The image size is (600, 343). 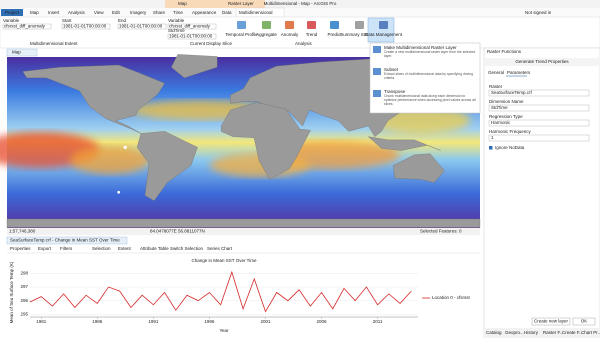 I want to click on chart-toolbar-button: Filters, so click(x=66, y=248).